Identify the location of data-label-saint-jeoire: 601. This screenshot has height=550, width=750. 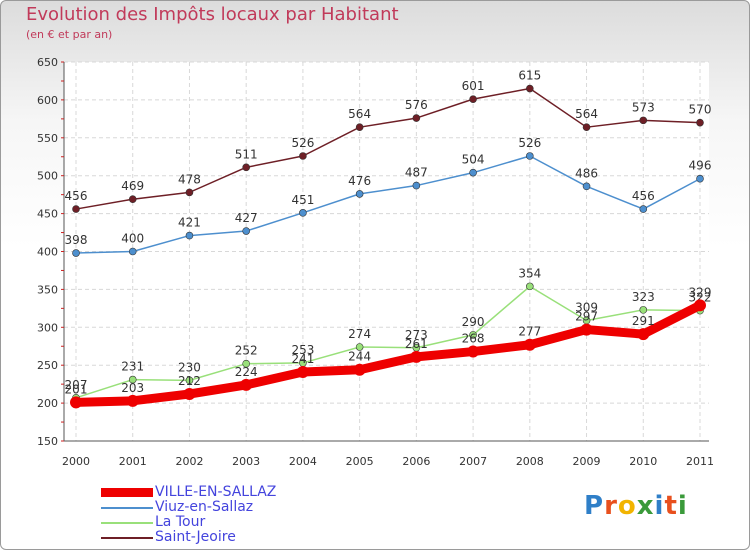
(473, 86).